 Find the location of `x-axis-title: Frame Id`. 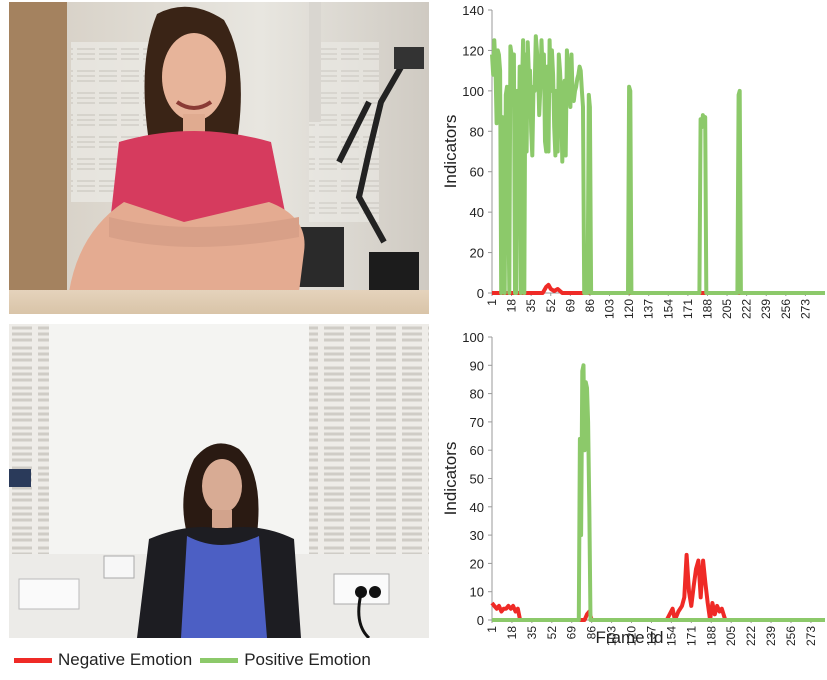

x-axis-title: Frame Id is located at coordinates (629, 637).